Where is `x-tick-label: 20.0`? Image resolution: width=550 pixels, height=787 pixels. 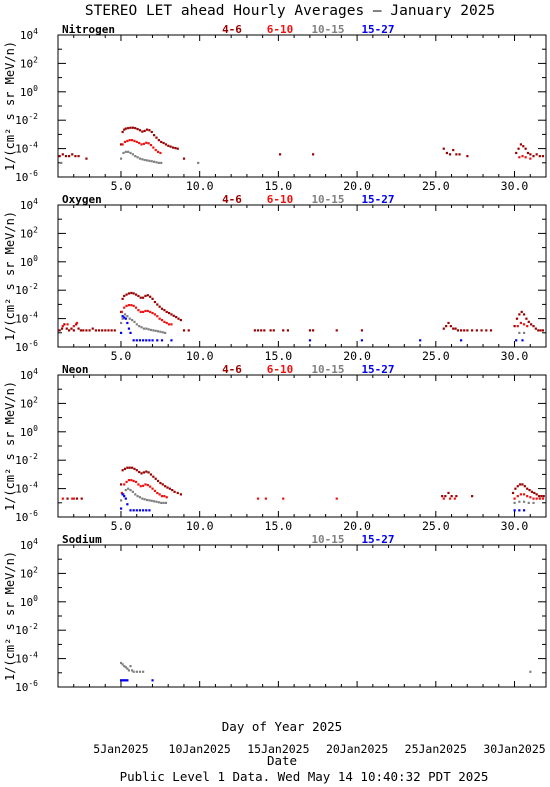
x-tick-label: 20.0 is located at coordinates (357, 526).